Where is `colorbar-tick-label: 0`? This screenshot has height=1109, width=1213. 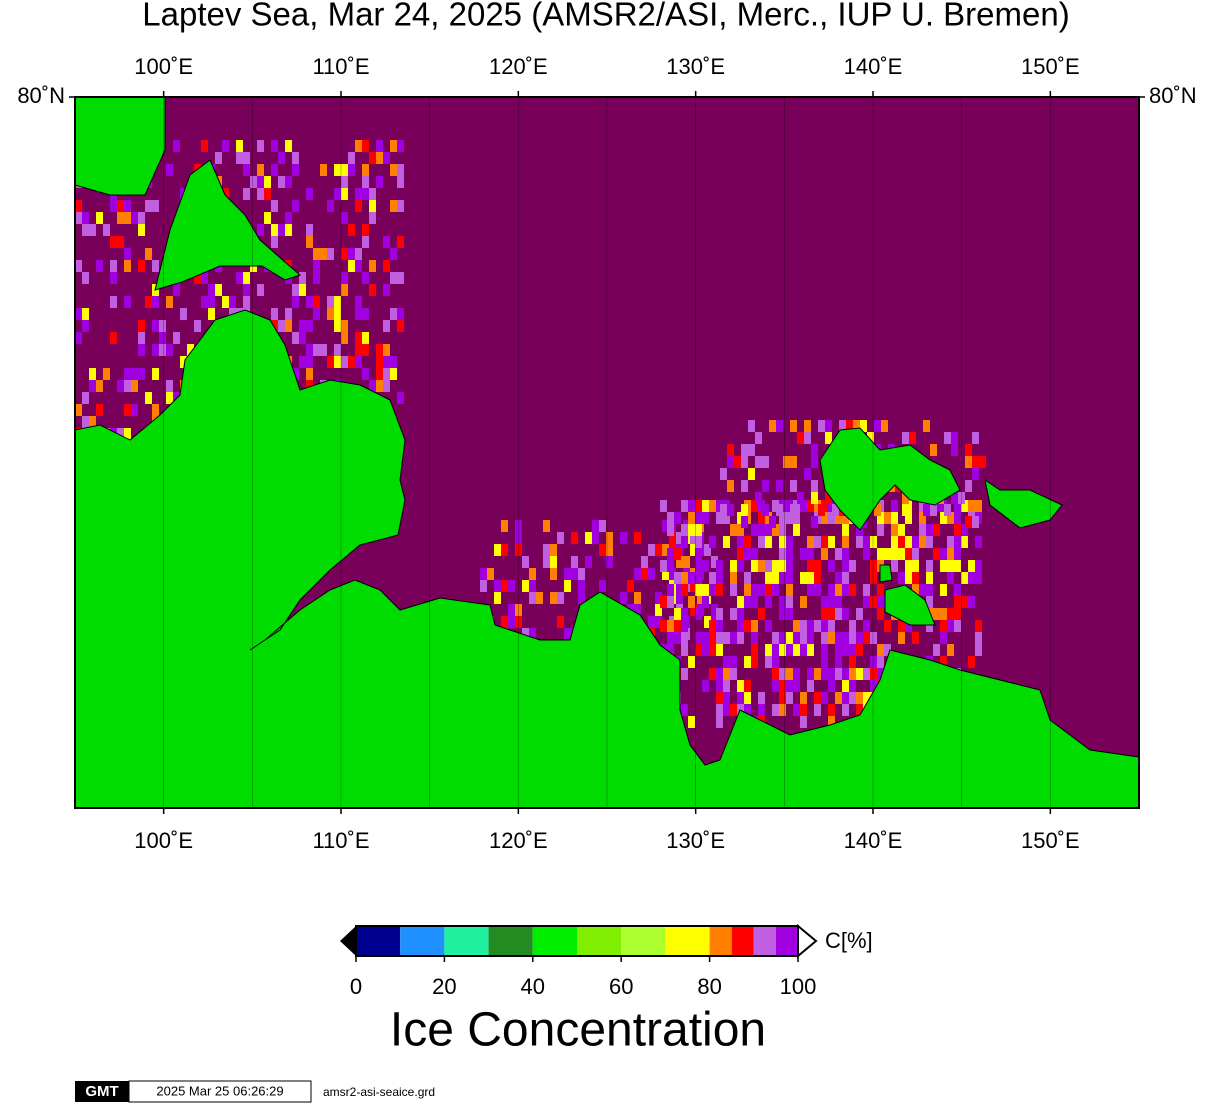
colorbar-tick-label: 0 is located at coordinates (356, 986).